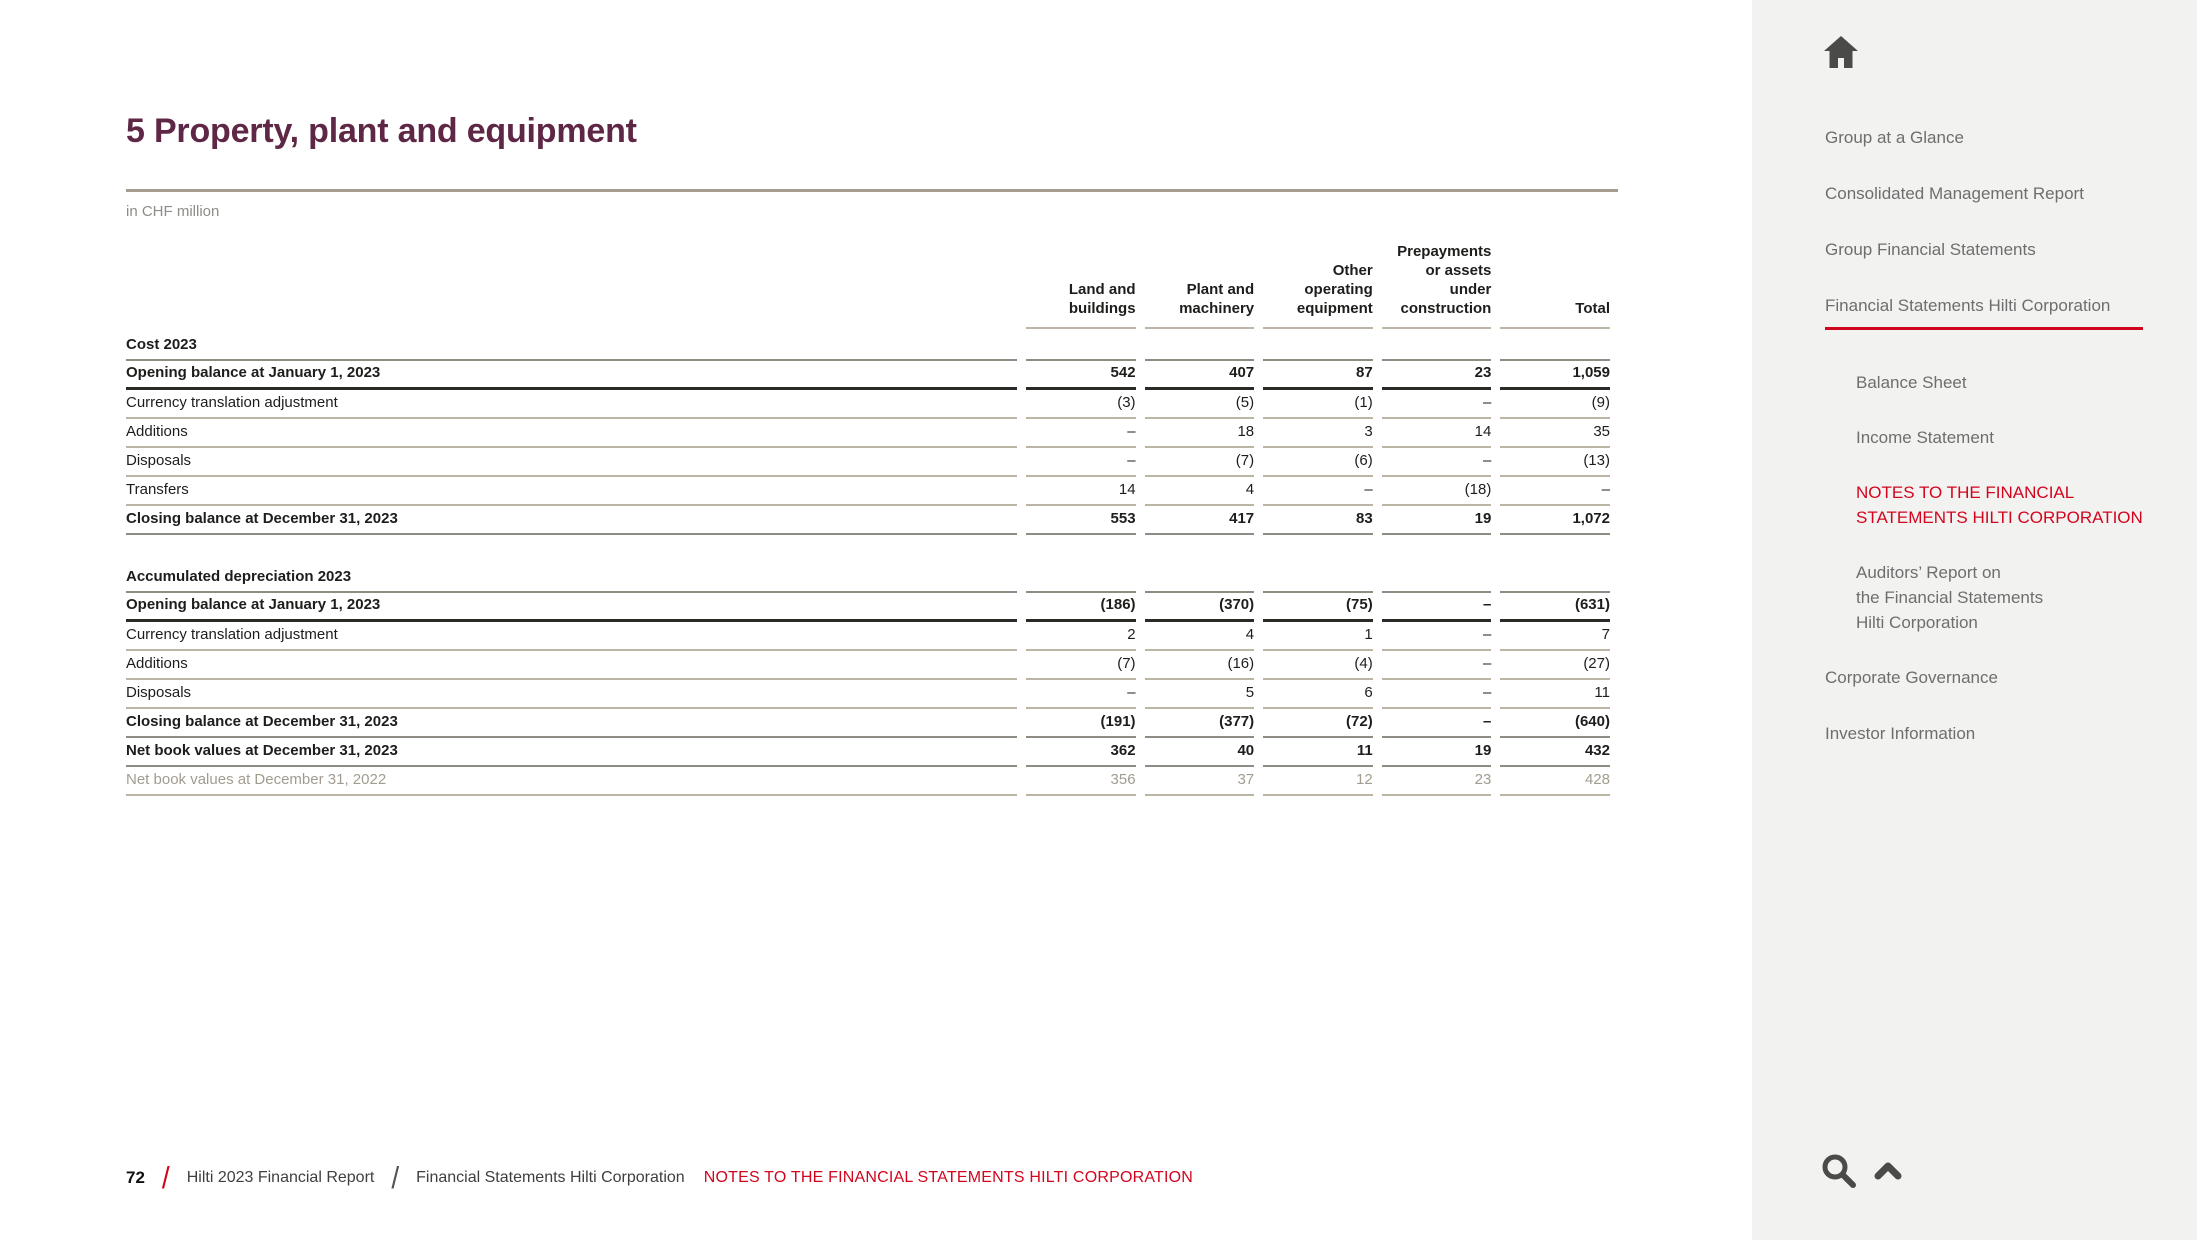  What do you see at coordinates (1841, 52) in the screenshot?
I see `home-icon` at bounding box center [1841, 52].